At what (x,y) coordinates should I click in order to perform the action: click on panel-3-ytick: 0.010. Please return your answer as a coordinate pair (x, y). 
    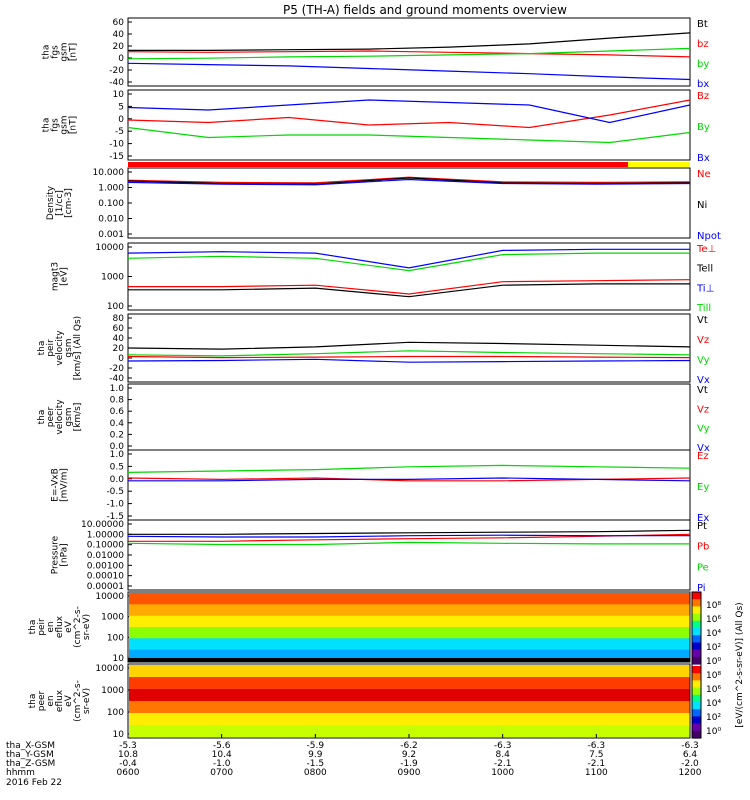
    Looking at the image, I should click on (111, 220).